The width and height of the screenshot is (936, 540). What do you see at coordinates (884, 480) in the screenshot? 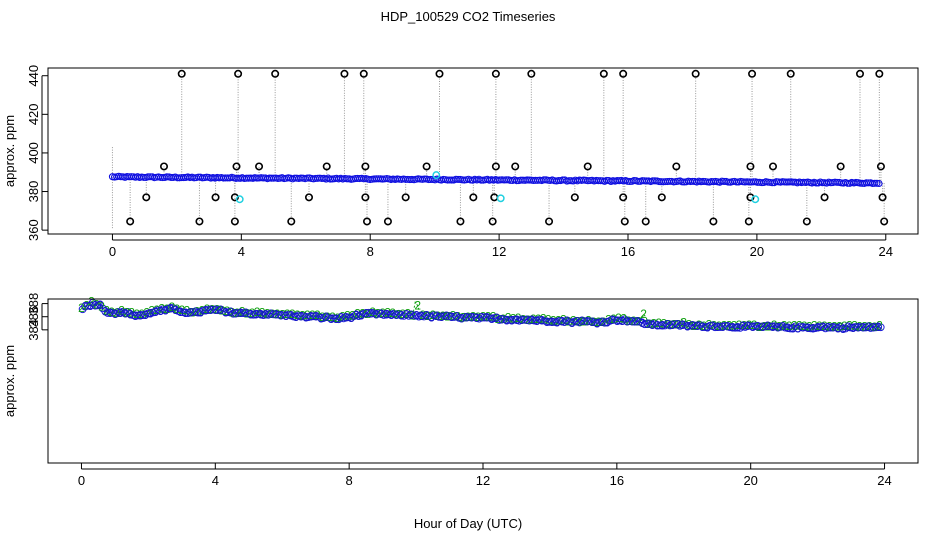
I see `bottom-x-tick-label: 24` at bounding box center [884, 480].